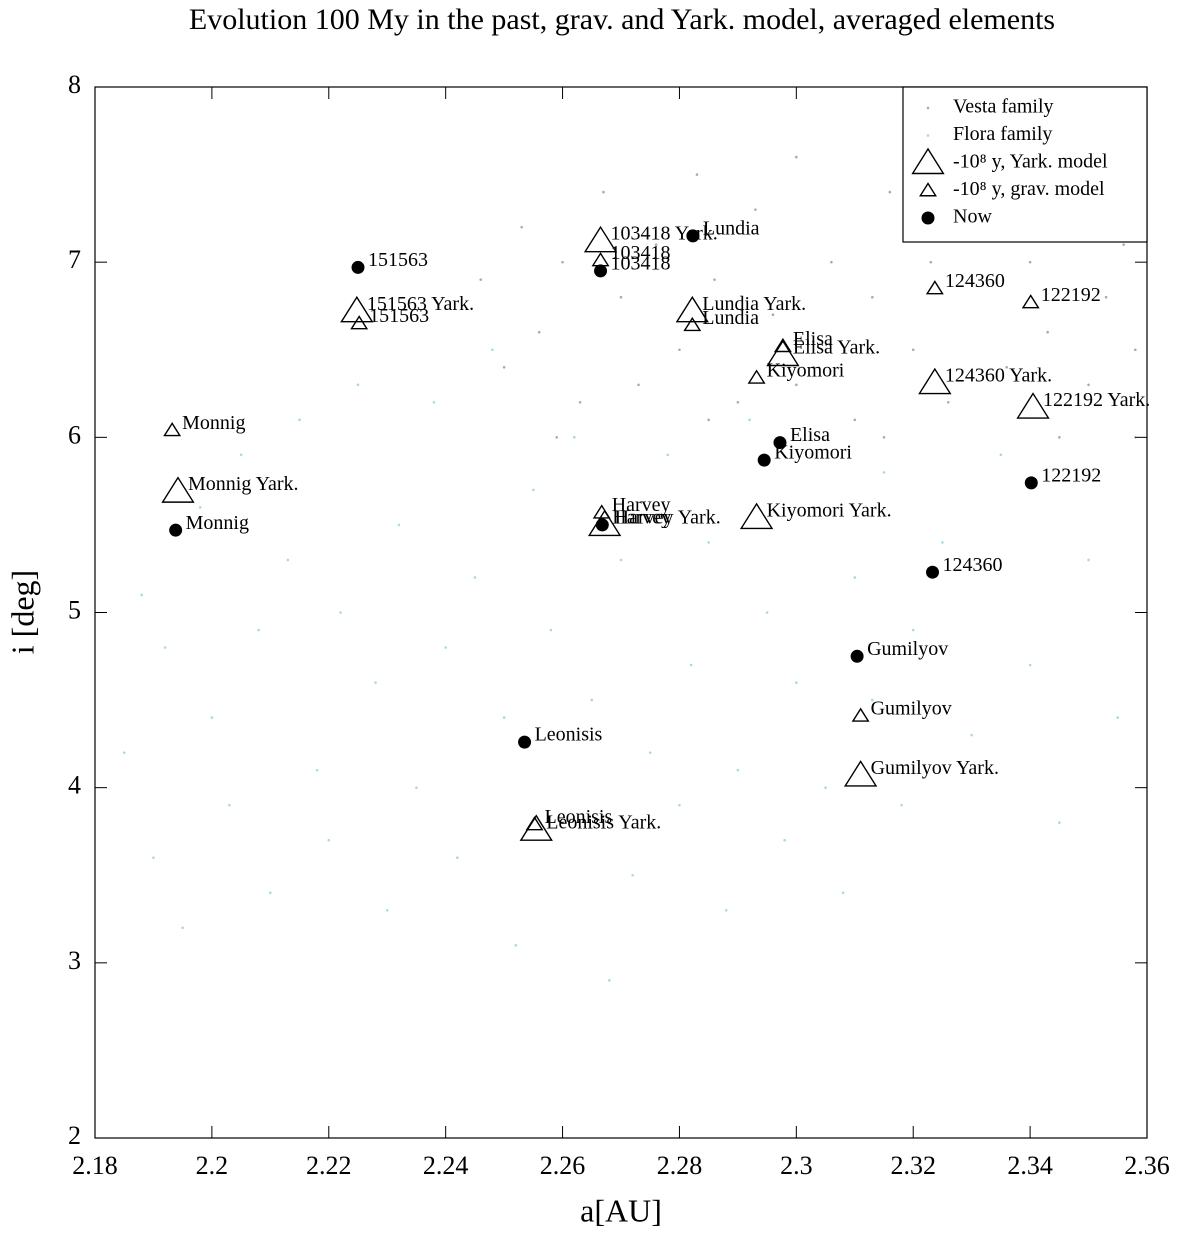 This screenshot has width=1200, height=1236. I want to click on point-label: Harvey Yark., so click(668, 518).